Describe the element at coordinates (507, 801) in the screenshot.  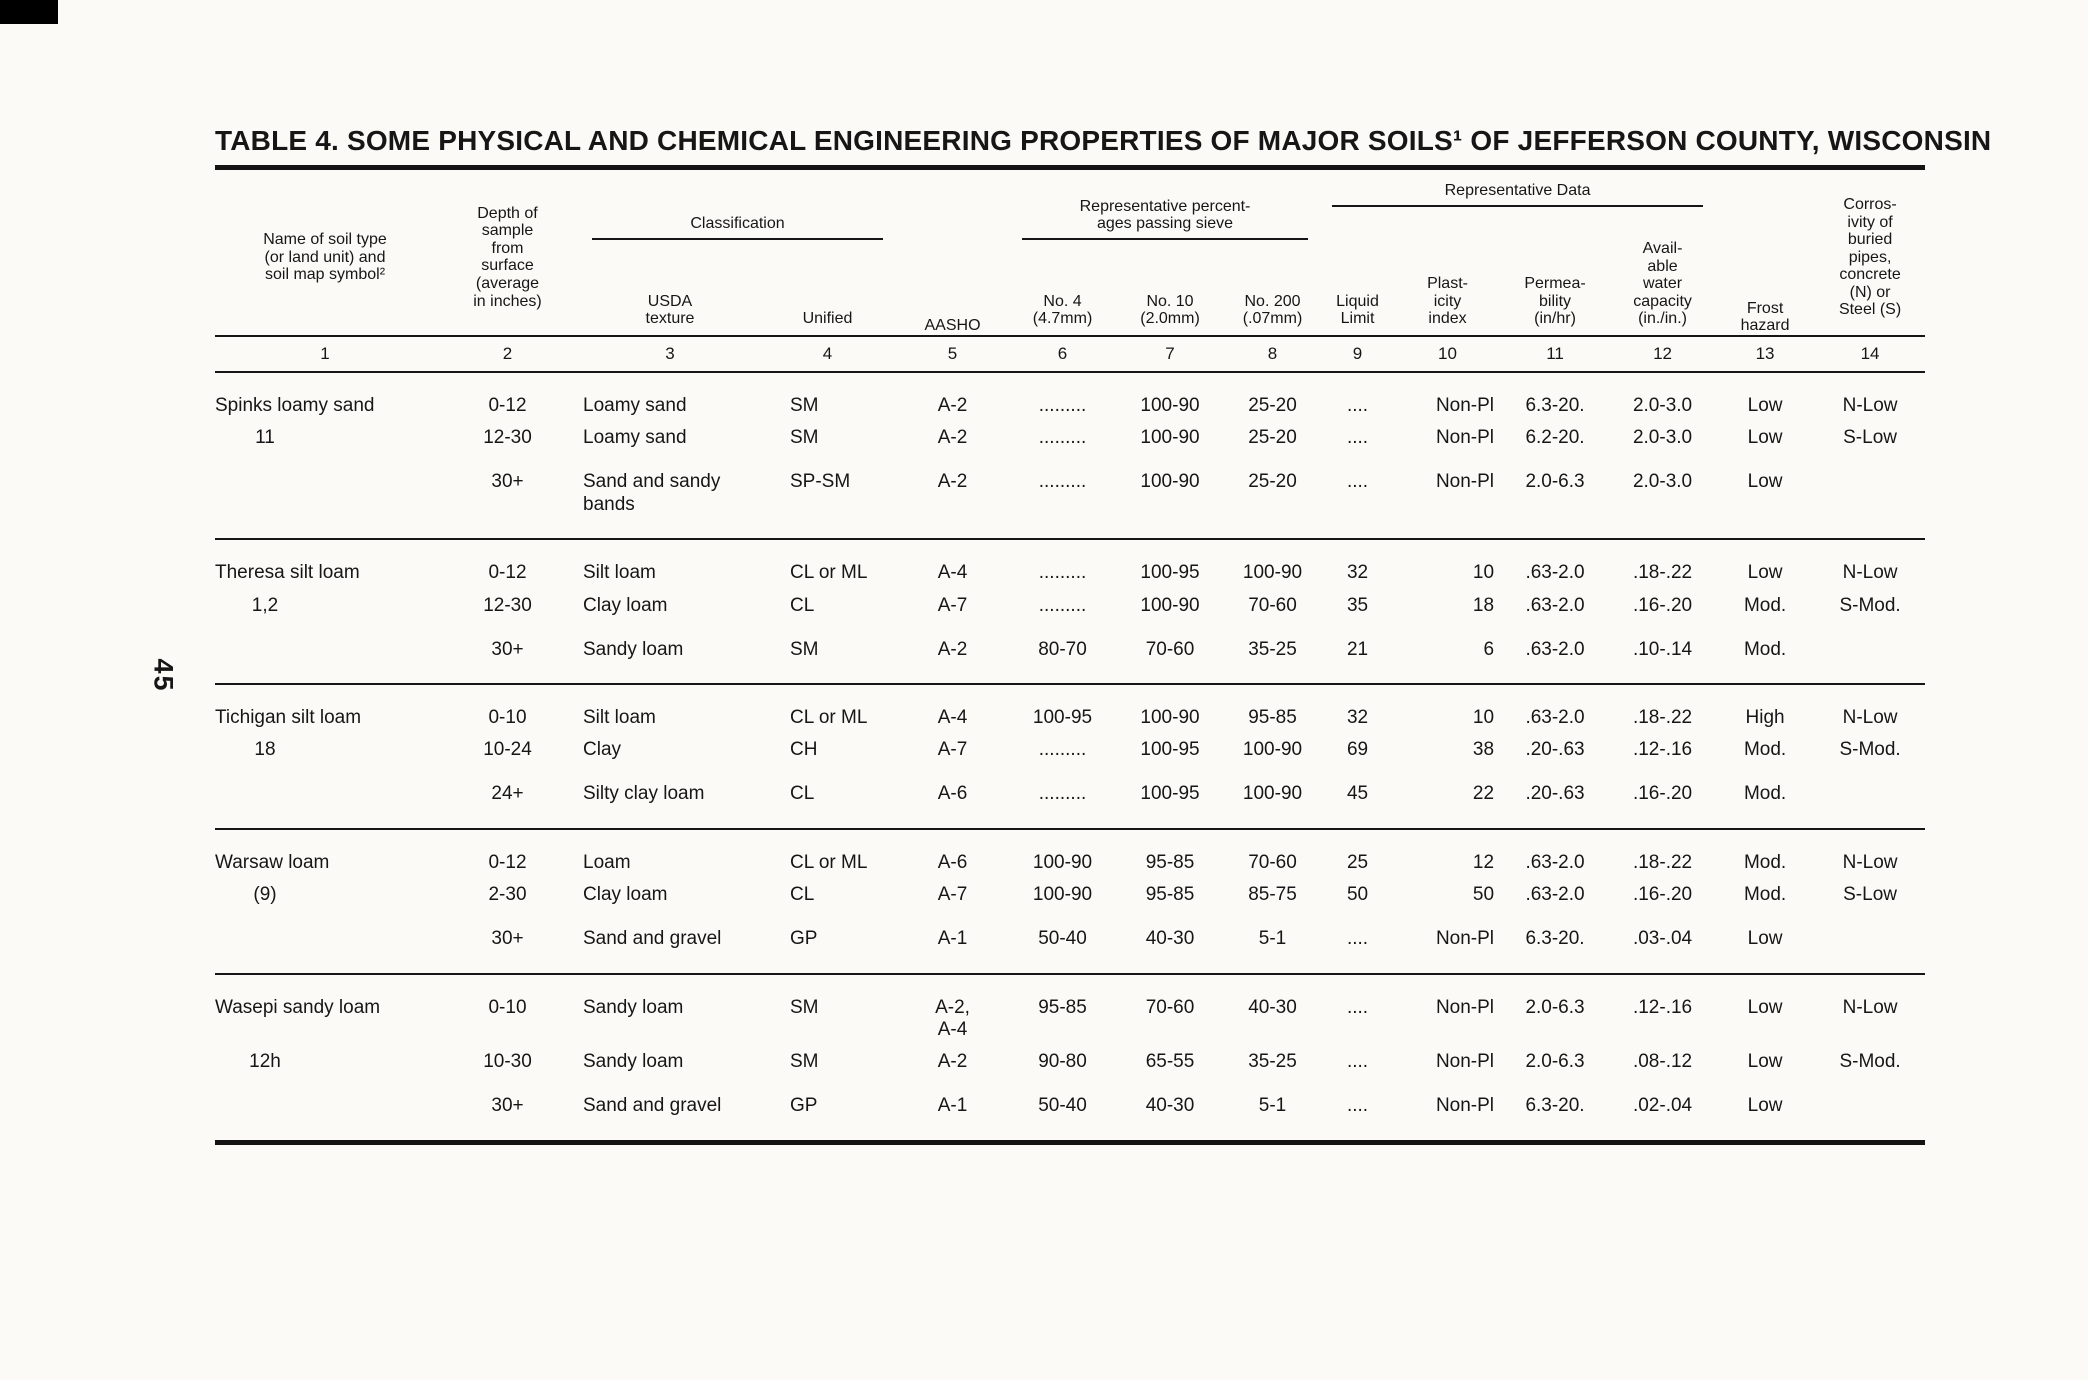
I see `depth-cell: 24+` at that location.